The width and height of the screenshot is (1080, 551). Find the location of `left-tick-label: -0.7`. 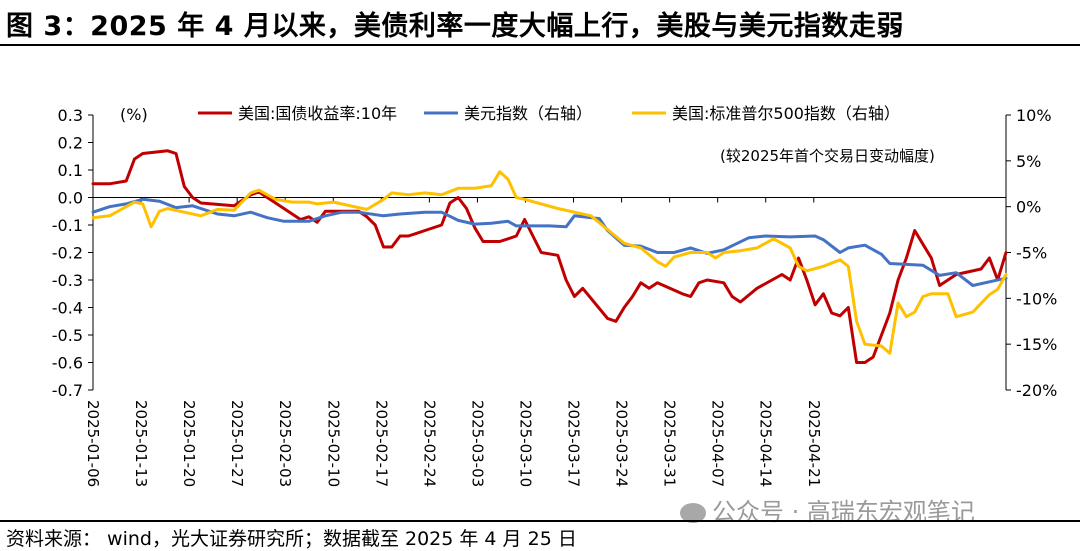

left-tick-label: -0.7 is located at coordinates (67, 390).